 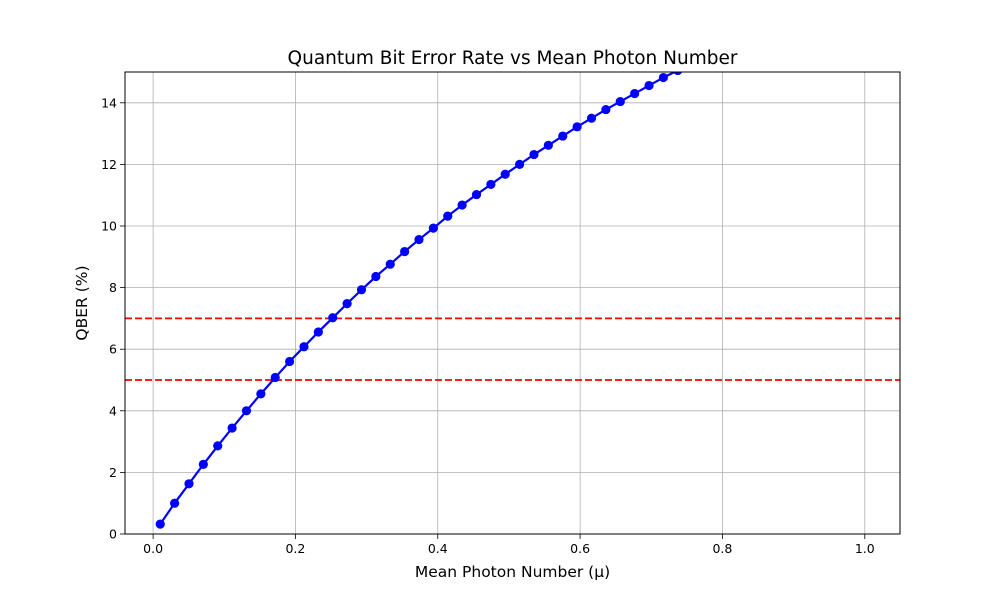 I want to click on x-axis-ticks: 0.0 0.2 0.4 0.6 0.8 1.0, so click(x=509, y=545).